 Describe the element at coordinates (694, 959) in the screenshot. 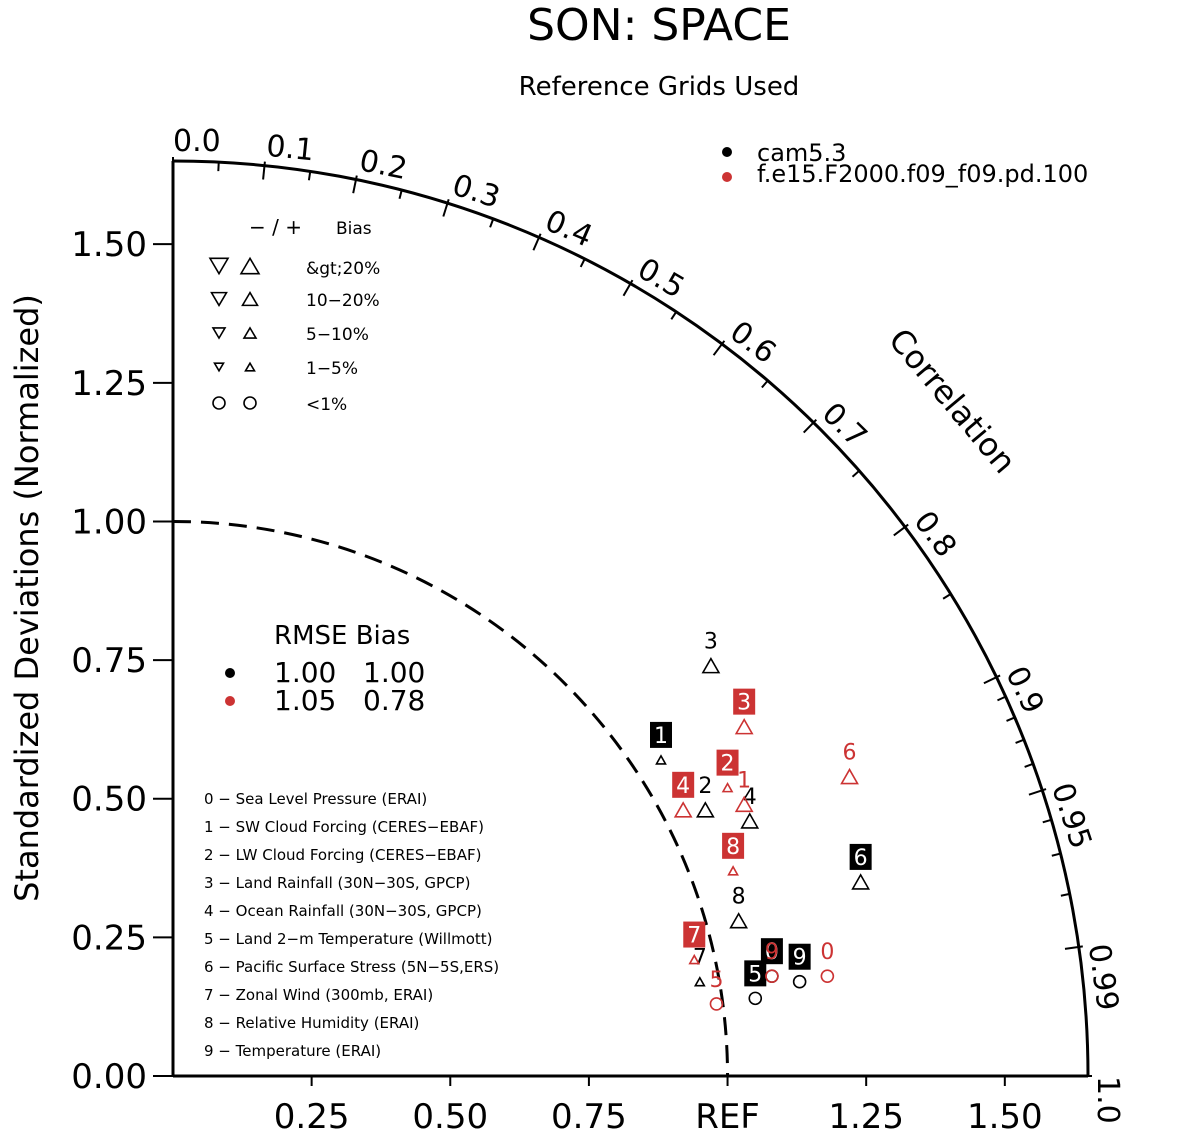

I see `s1-point-7-marker` at that location.